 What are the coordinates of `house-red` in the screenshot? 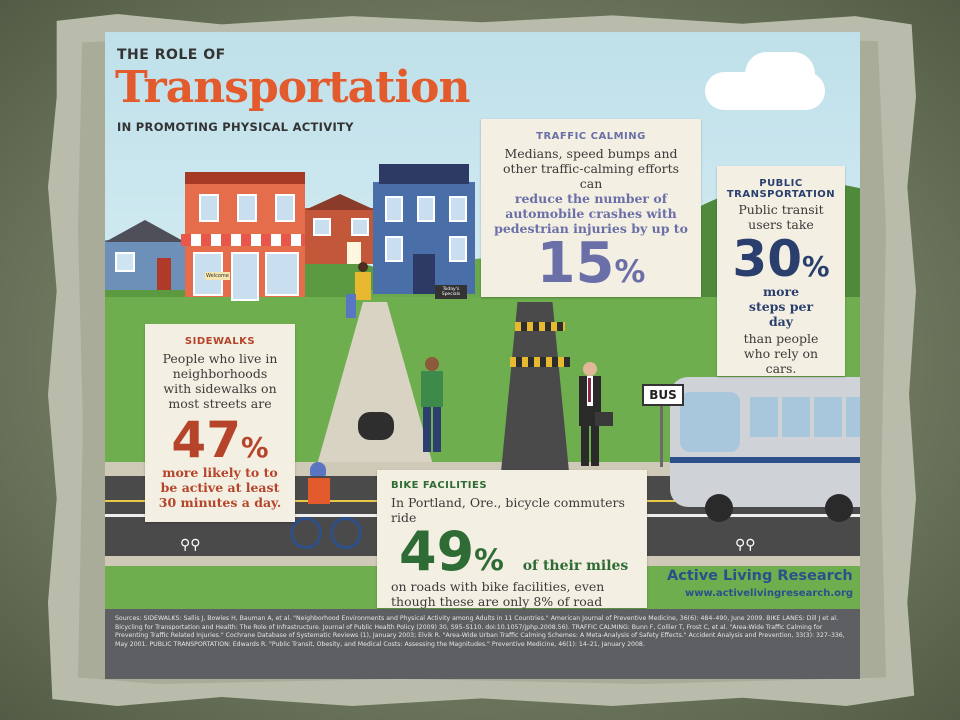 It's located at (340, 229).